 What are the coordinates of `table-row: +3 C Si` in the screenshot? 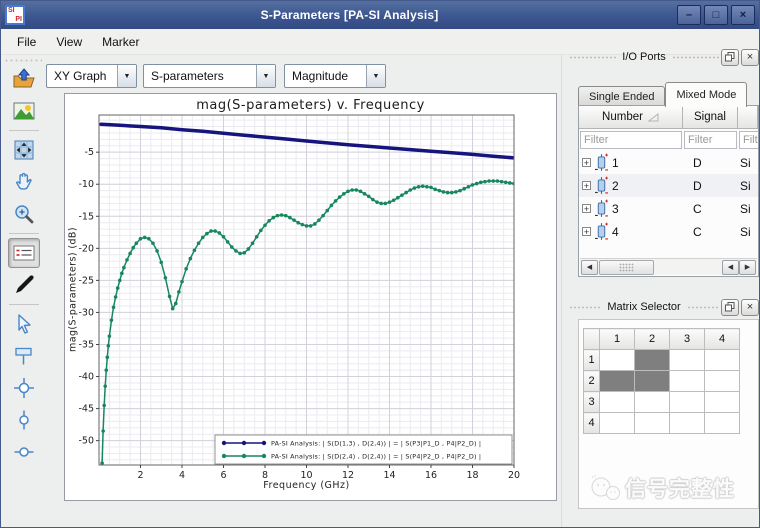 It's located at (668, 208).